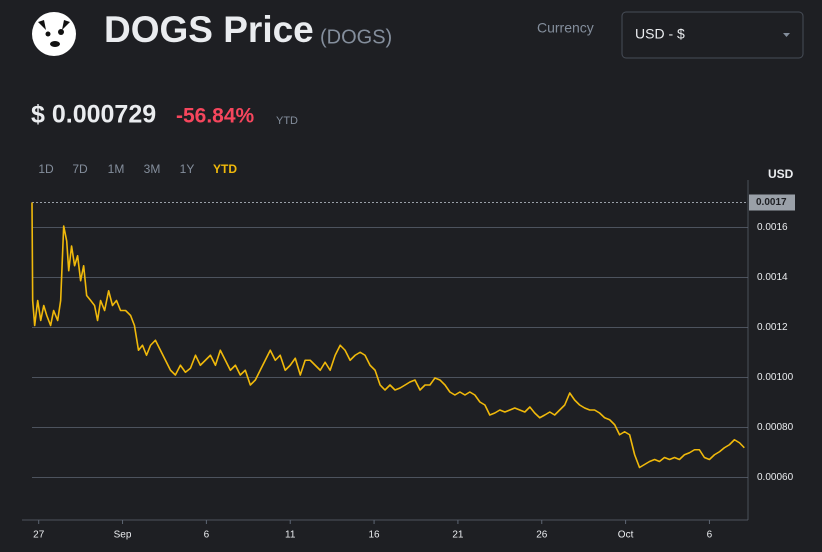 The image size is (822, 552). I want to click on currency-label: Currency, so click(565, 28).